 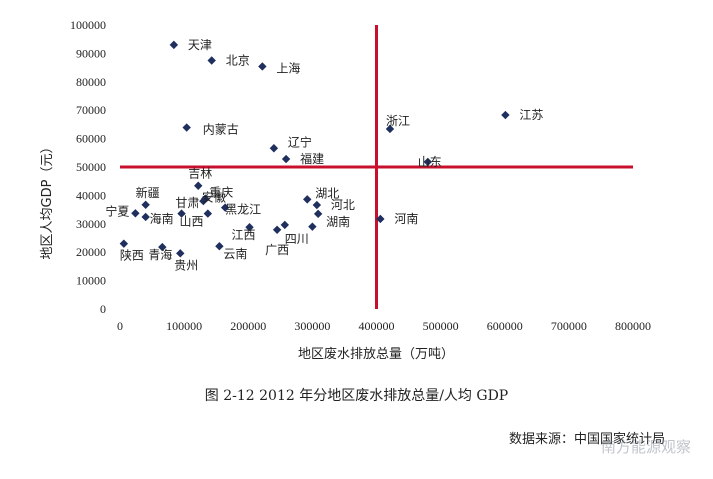 I want to click on x-tick-label: 300000, so click(x=312, y=326).